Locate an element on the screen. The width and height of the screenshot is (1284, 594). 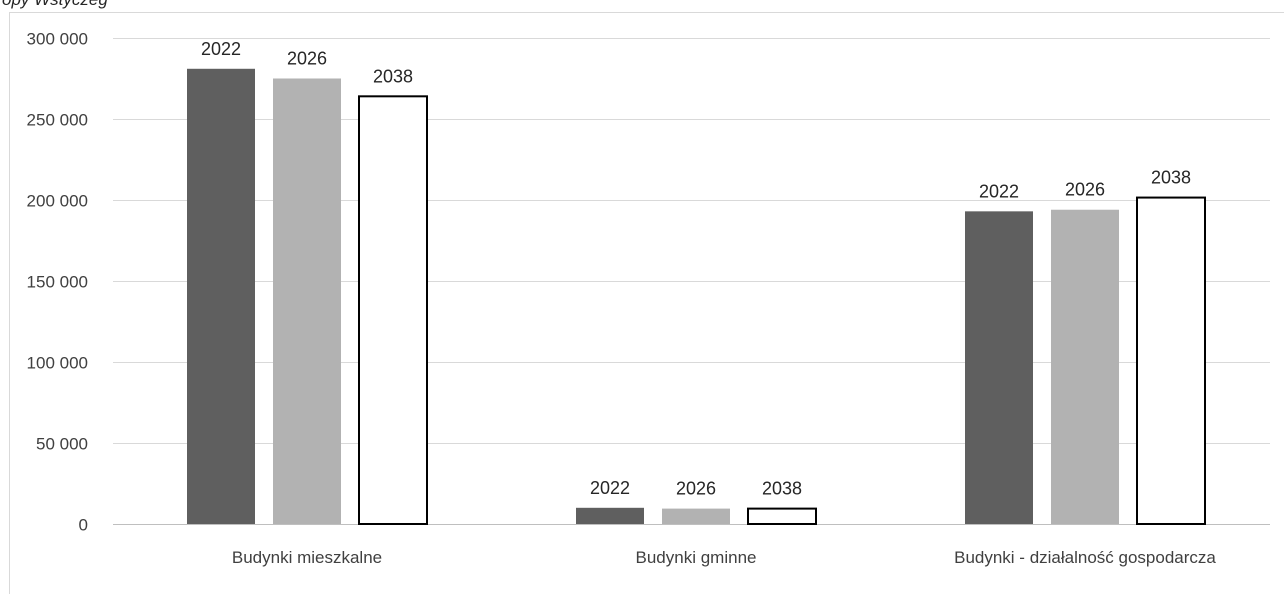
category-label: Budynki mieszkalne is located at coordinates (307, 557).